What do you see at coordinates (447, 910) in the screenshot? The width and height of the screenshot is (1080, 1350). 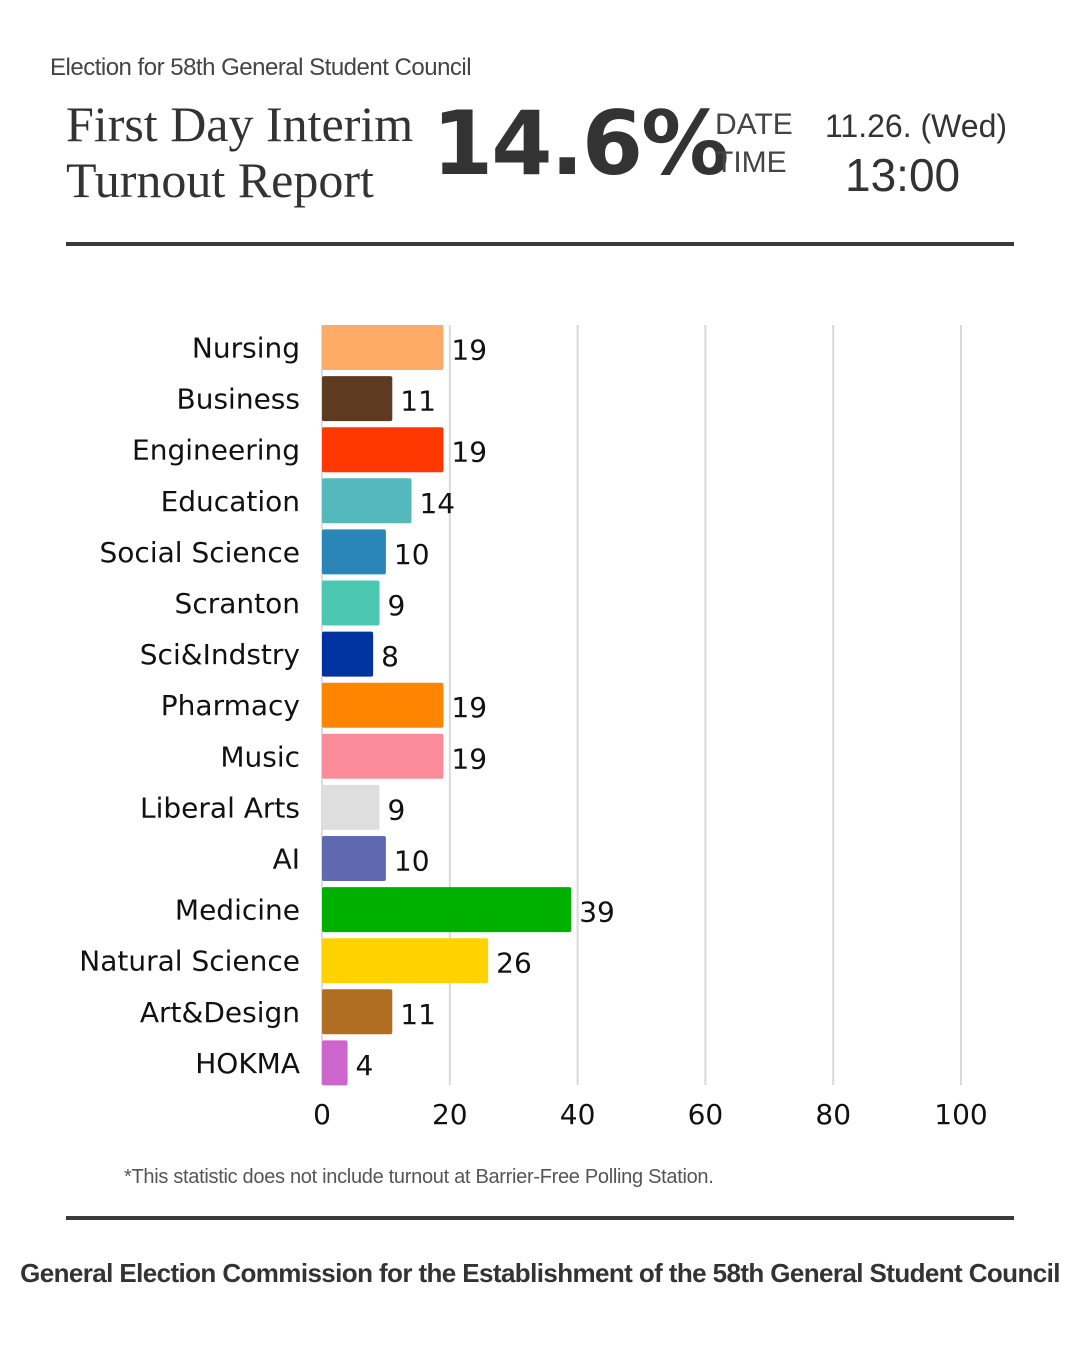 I see `bar-medicine` at bounding box center [447, 910].